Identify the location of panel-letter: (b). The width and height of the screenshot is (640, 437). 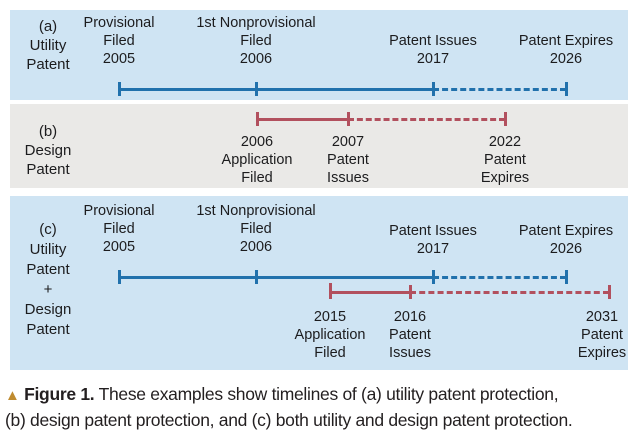
(48, 131).